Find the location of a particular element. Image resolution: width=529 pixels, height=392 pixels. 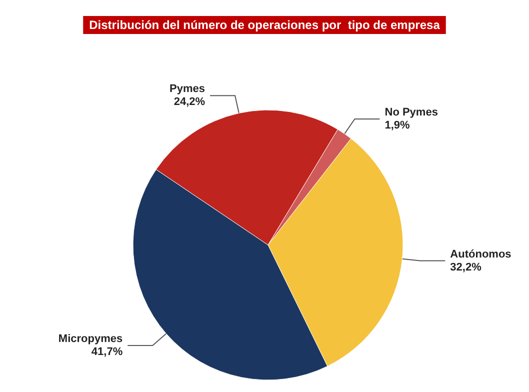

data-label: 41,7% is located at coordinates (107, 352).